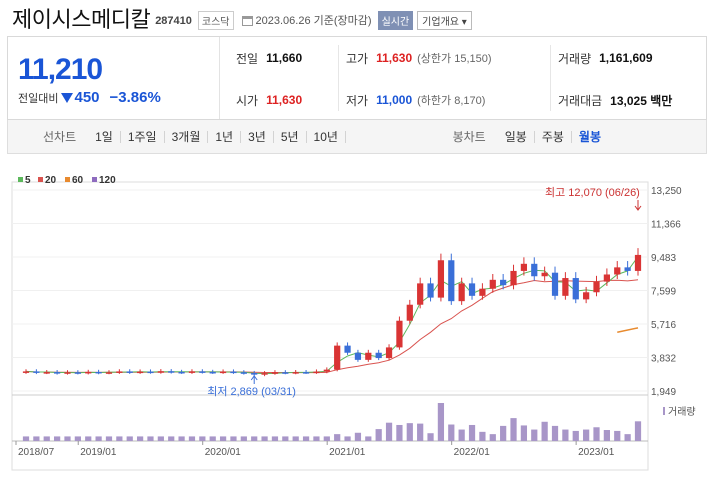 This screenshot has height=486, width=713. I want to click on prev-close-label: 전일, so click(247, 58).